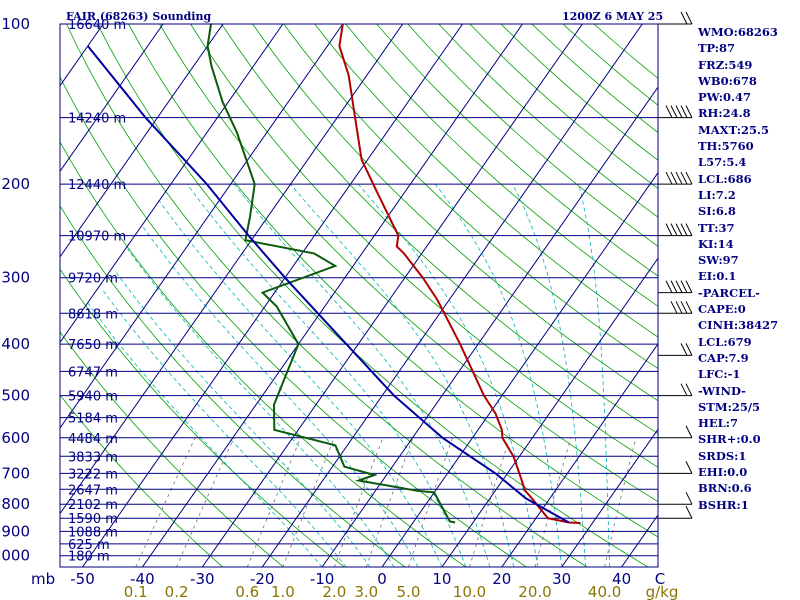 This screenshot has width=800, height=600. What do you see at coordinates (733, 129) in the screenshot?
I see `stat-item: MAXT:25.5` at bounding box center [733, 129].